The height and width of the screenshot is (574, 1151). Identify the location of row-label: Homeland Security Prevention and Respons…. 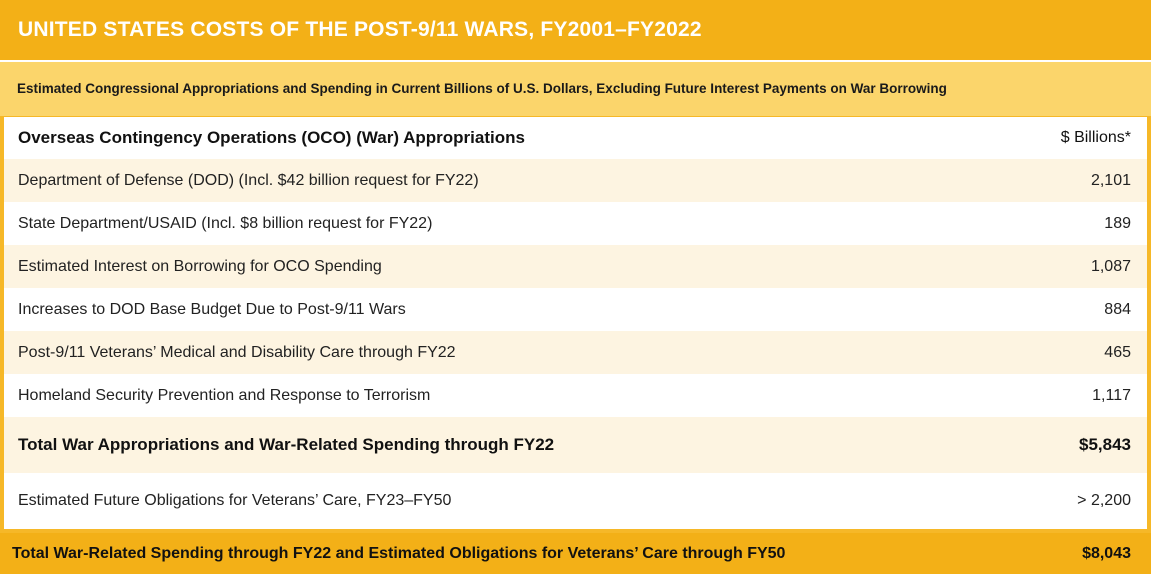
(224, 395).